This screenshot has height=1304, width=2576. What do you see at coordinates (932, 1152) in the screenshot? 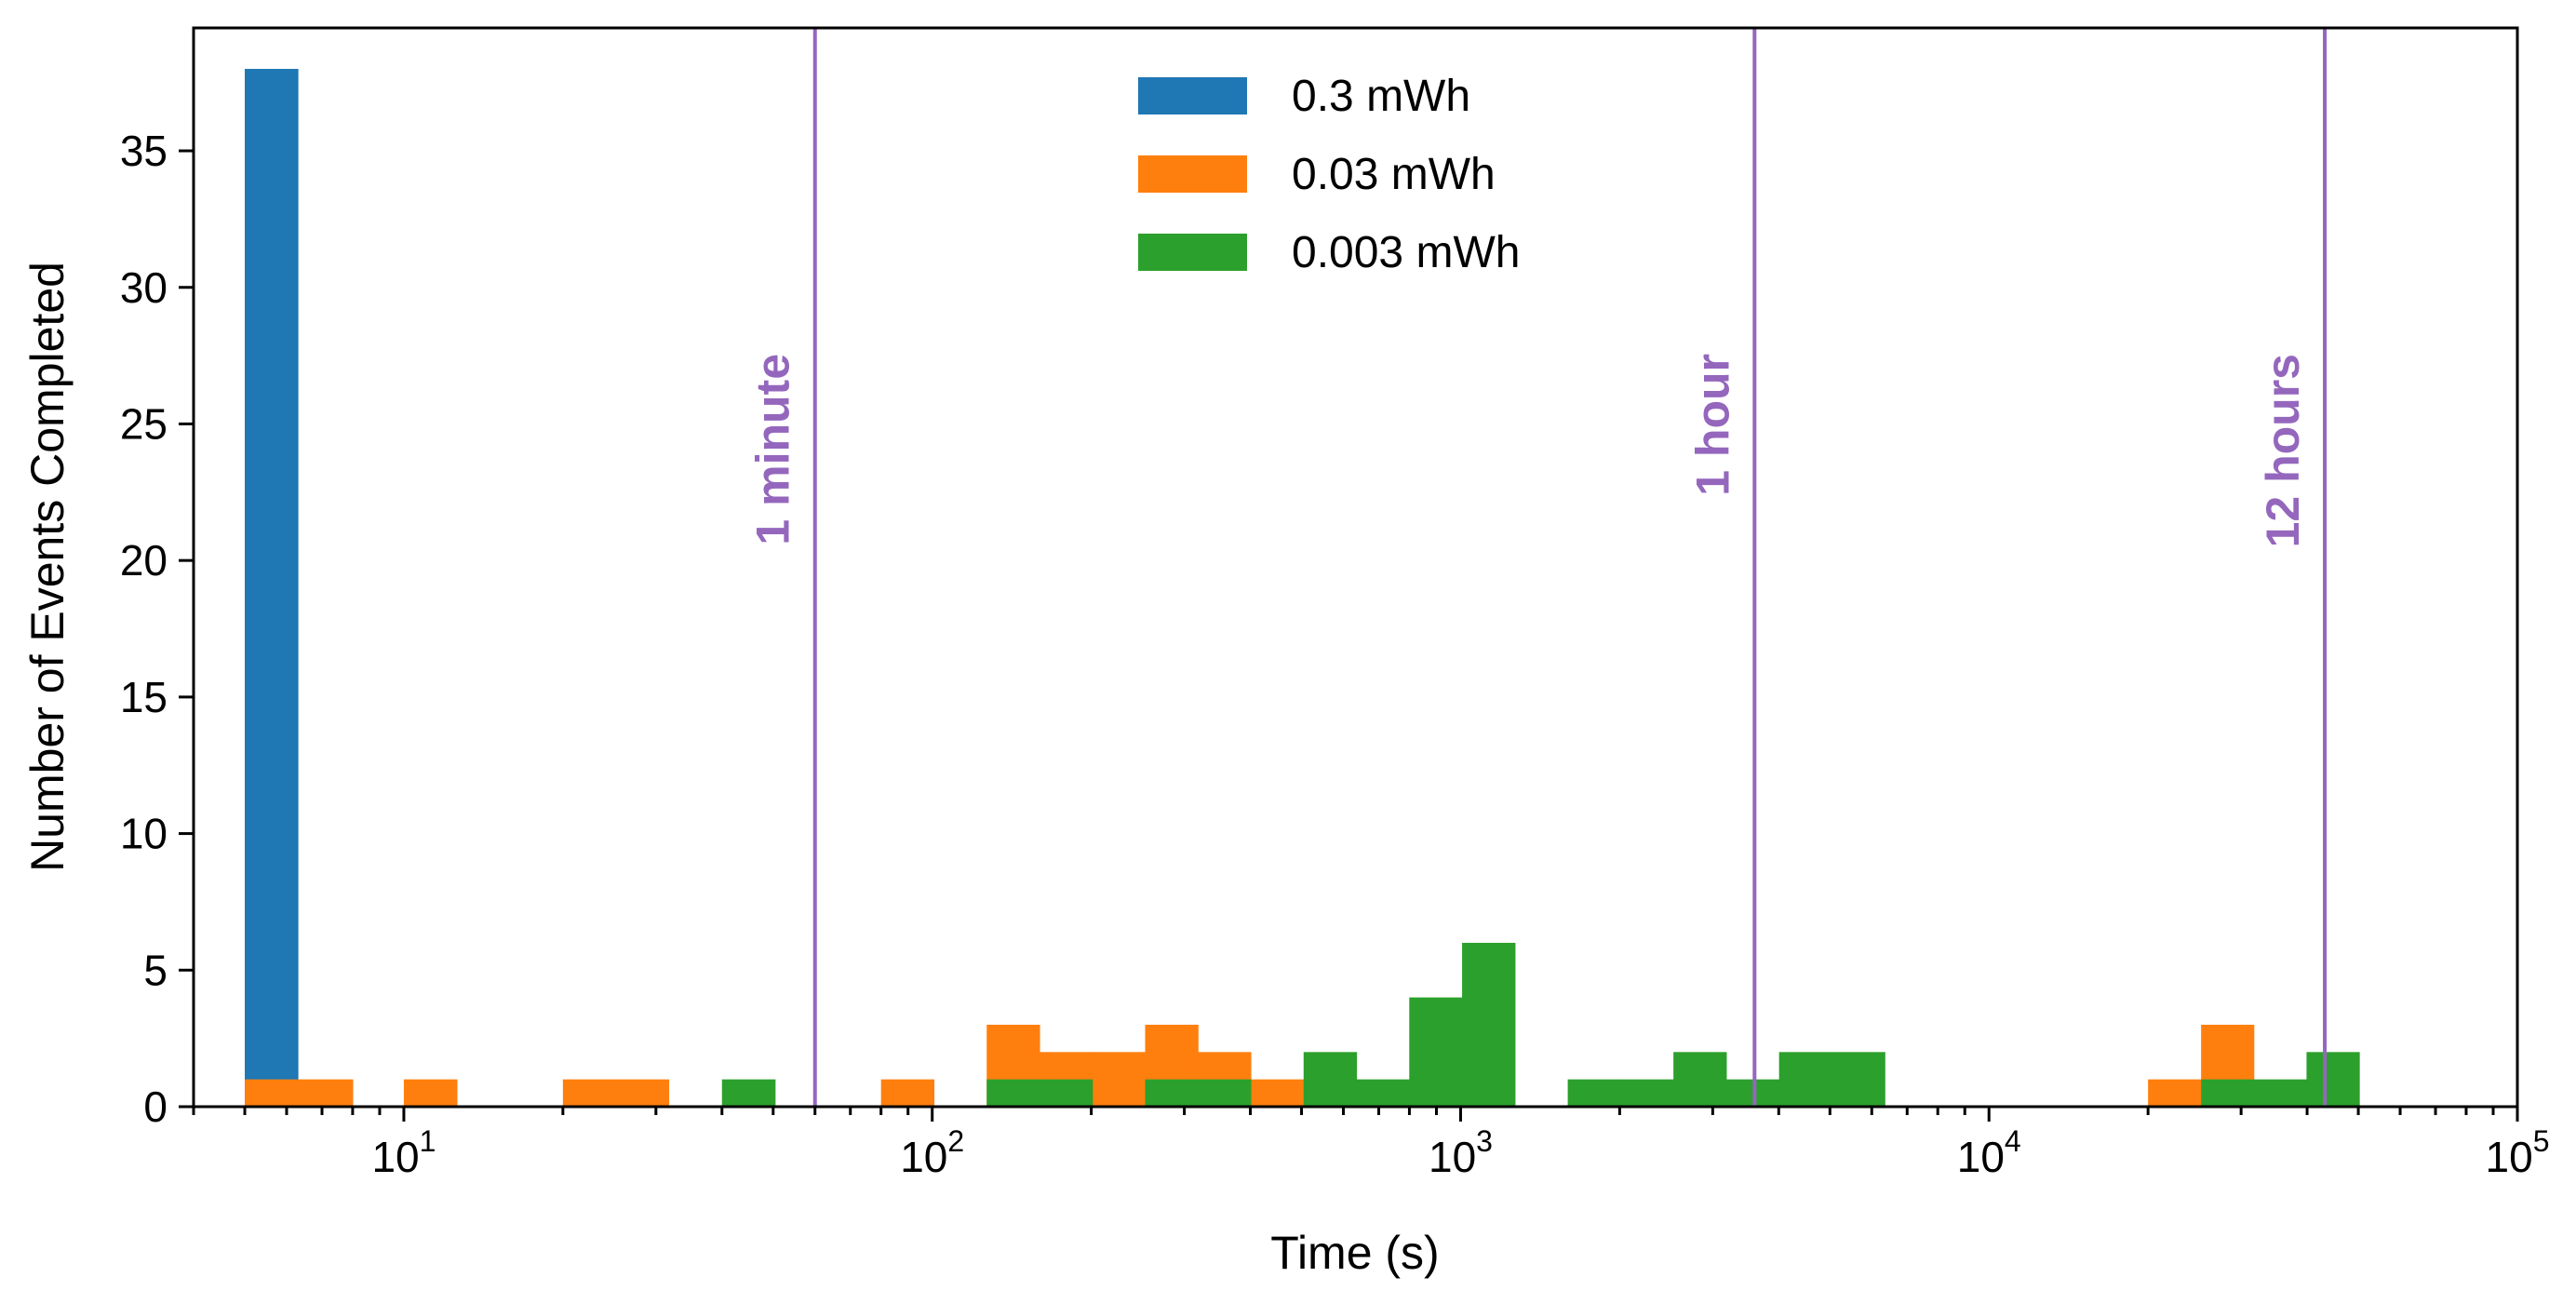
I see `x-tick-label-1: 10²` at bounding box center [932, 1152].